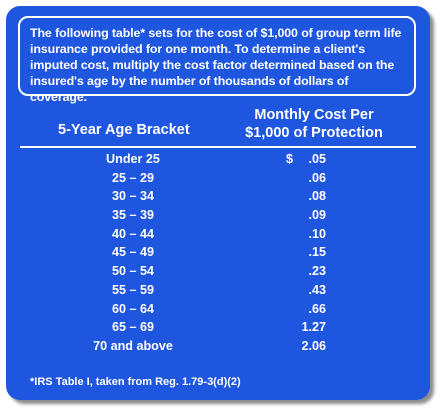 Image resolution: width=440 pixels, height=408 pixels. I want to click on monthly-cost-value: .23, so click(317, 271).